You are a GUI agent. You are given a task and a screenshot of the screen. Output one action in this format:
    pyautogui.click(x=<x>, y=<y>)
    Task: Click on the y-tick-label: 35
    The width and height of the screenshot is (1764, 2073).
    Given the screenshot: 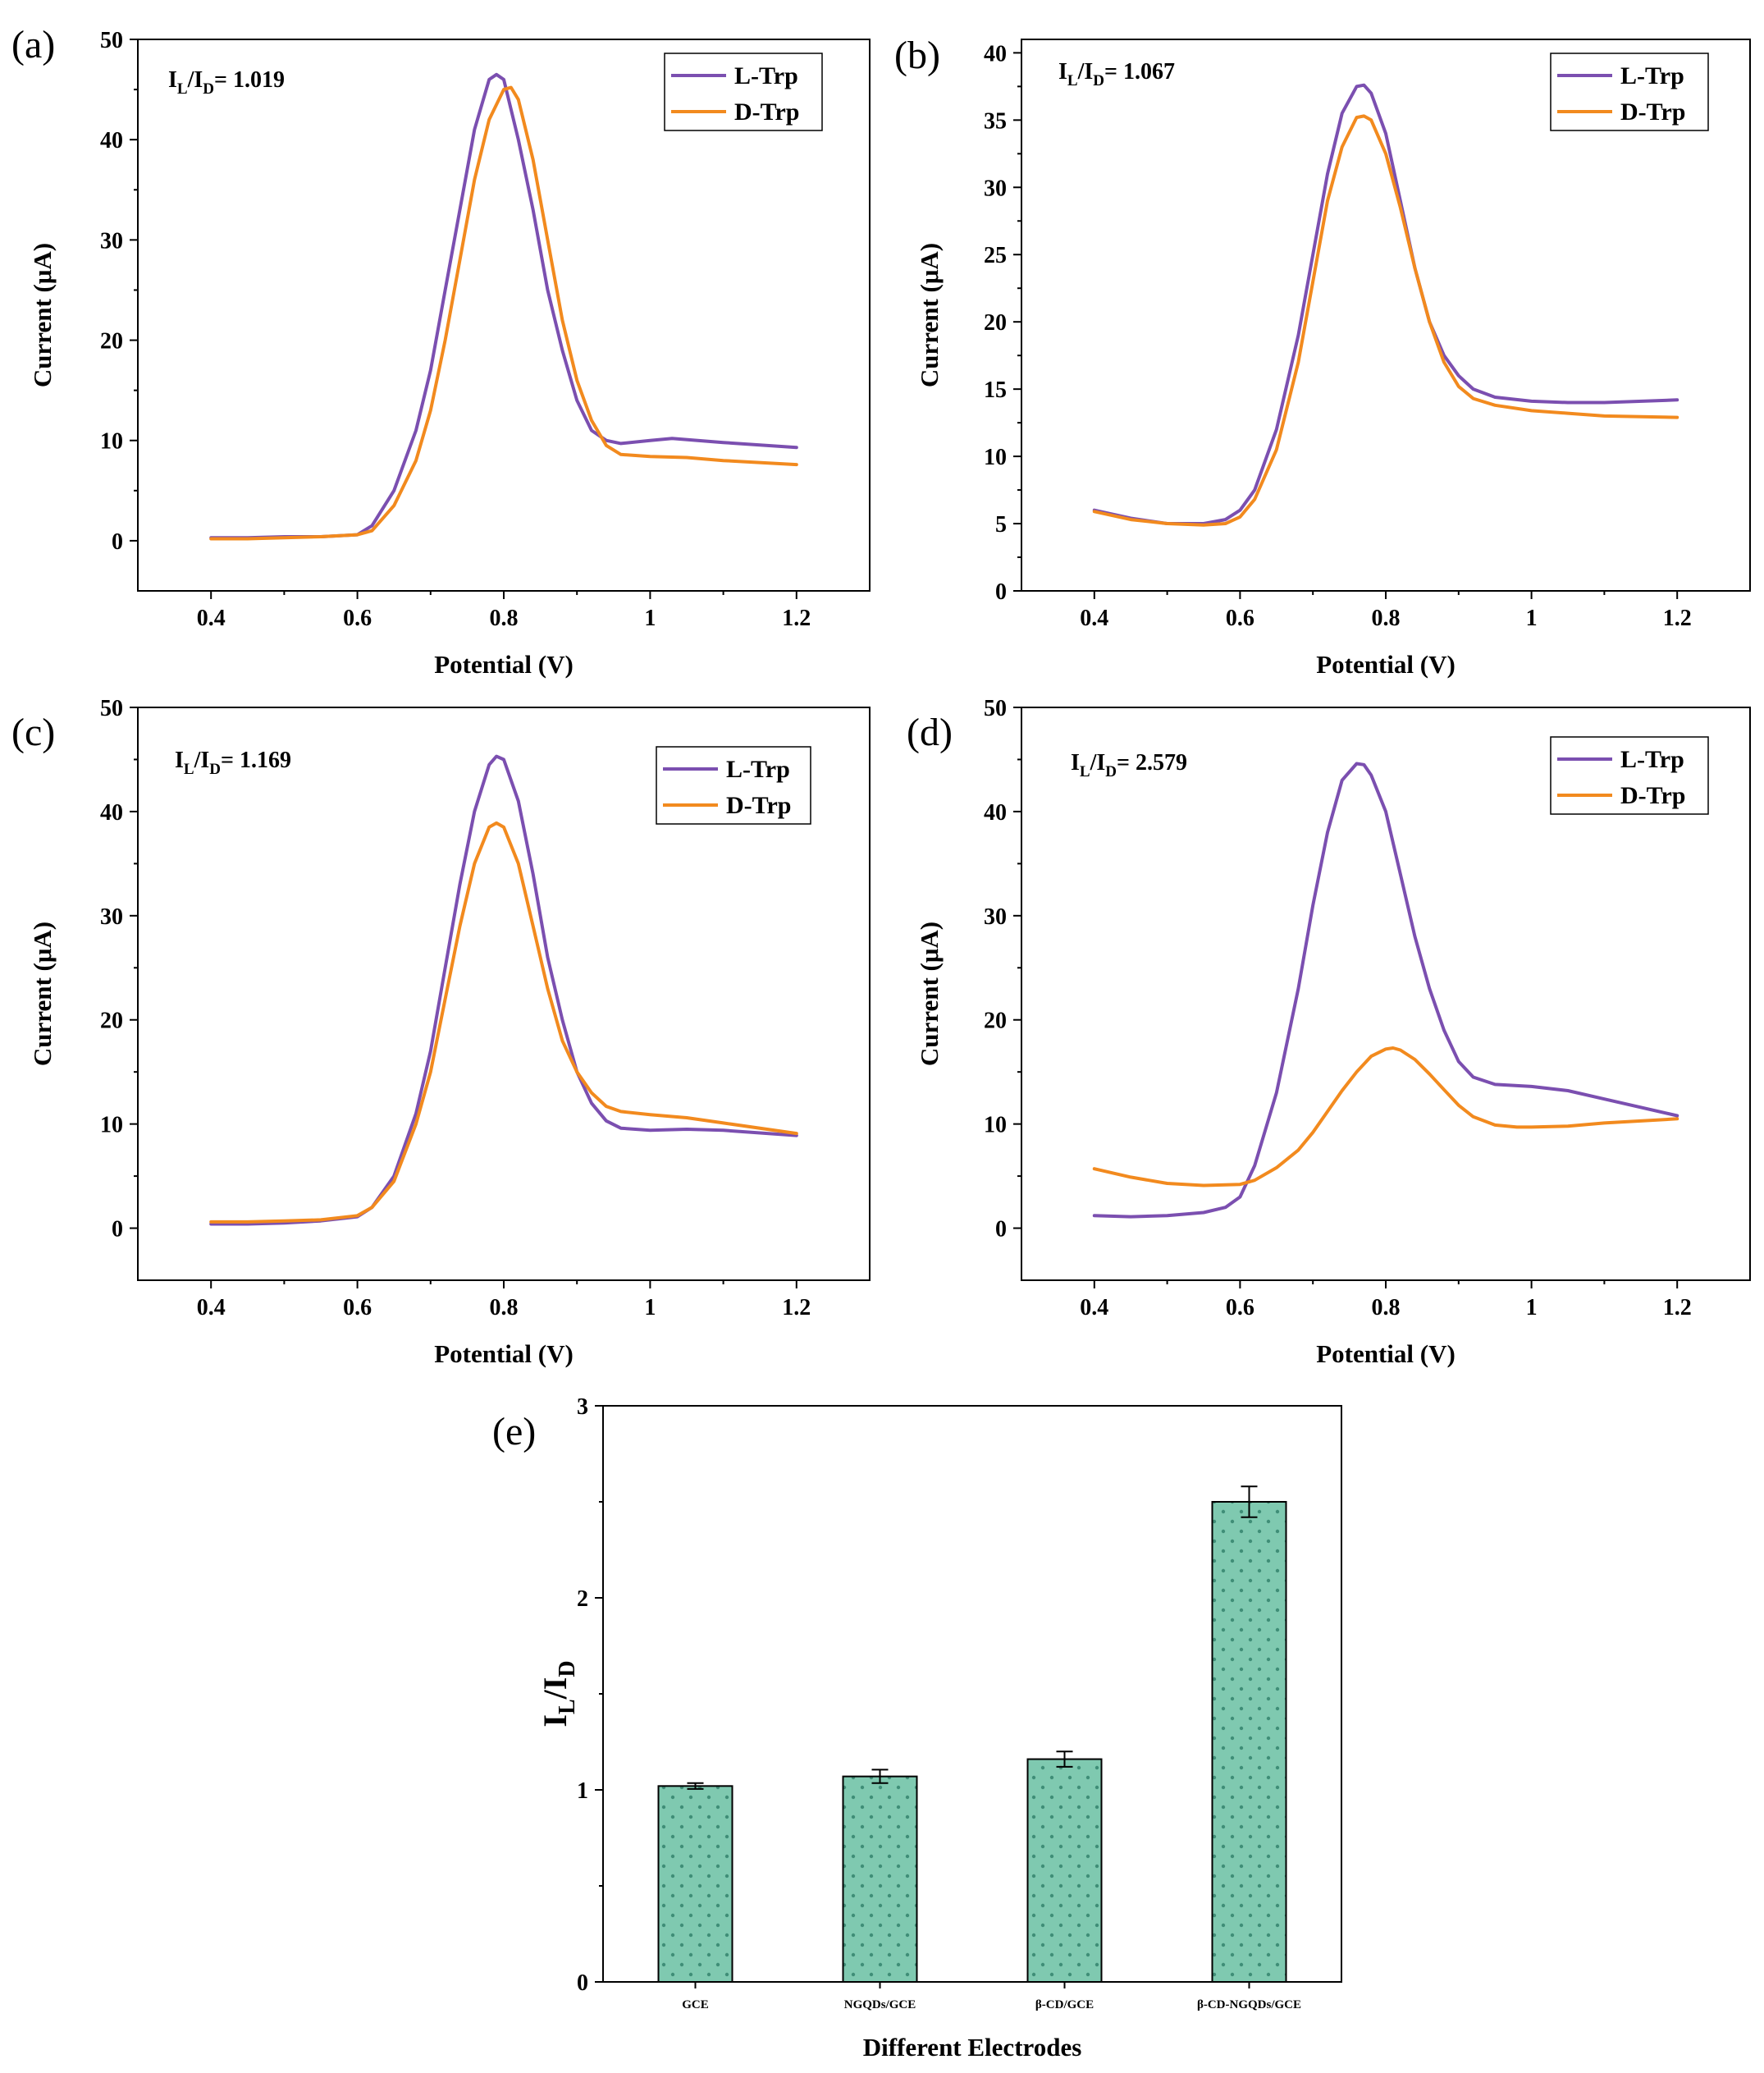 What is the action you would take?
    pyautogui.click(x=995, y=121)
    